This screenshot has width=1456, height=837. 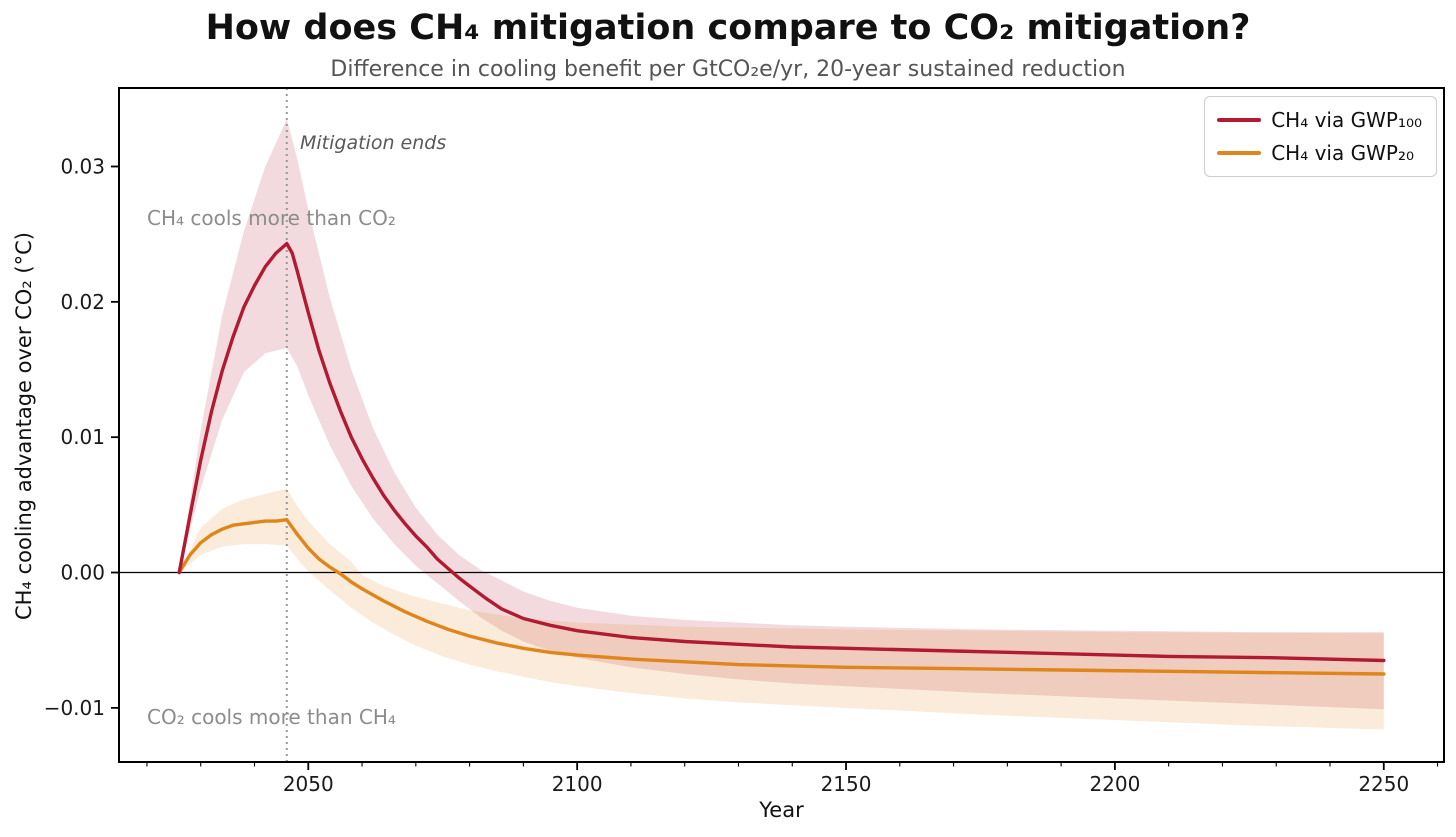 What do you see at coordinates (846, 784) in the screenshot?
I see `x-tick-label: 2150` at bounding box center [846, 784].